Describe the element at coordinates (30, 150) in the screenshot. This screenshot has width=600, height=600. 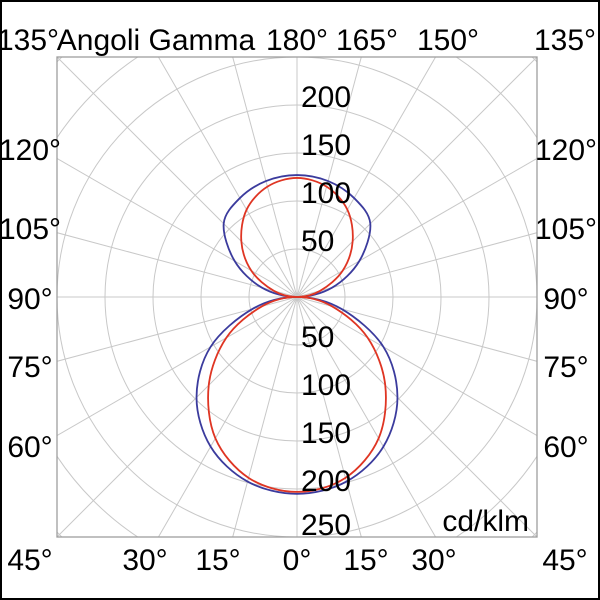
I see `gamma-label-left: 120°` at that location.